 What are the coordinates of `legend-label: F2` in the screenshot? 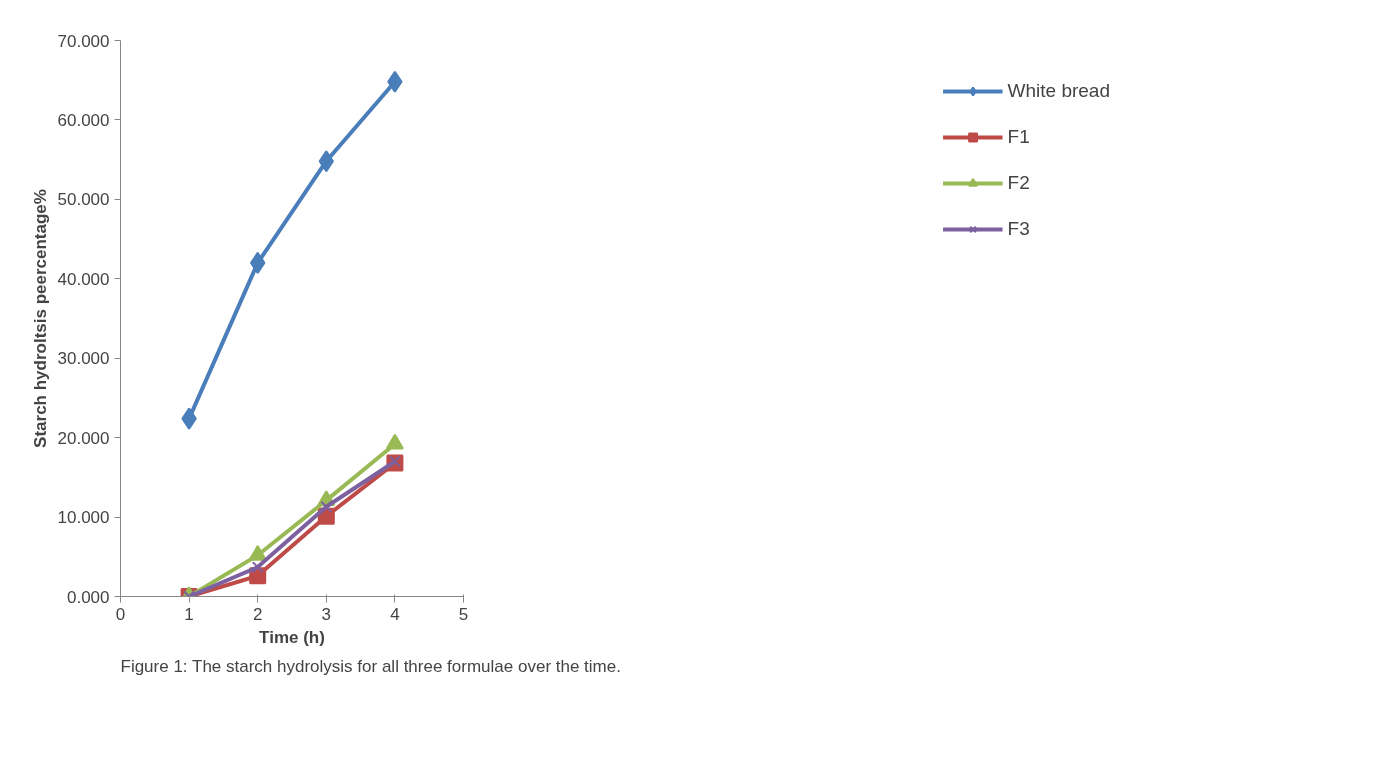 It's located at (1018, 183).